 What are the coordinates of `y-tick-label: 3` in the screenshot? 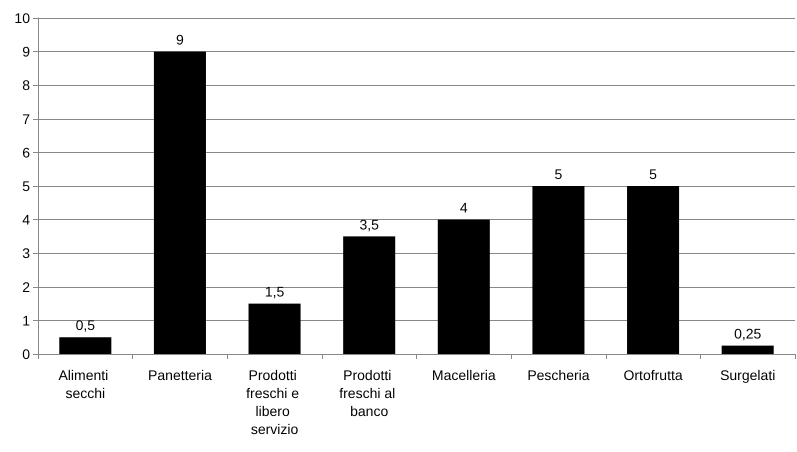 It's located at (26, 253).